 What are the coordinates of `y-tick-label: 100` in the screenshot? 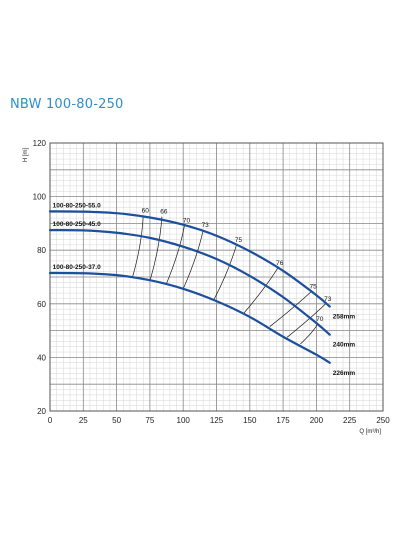 It's located at (40, 197).